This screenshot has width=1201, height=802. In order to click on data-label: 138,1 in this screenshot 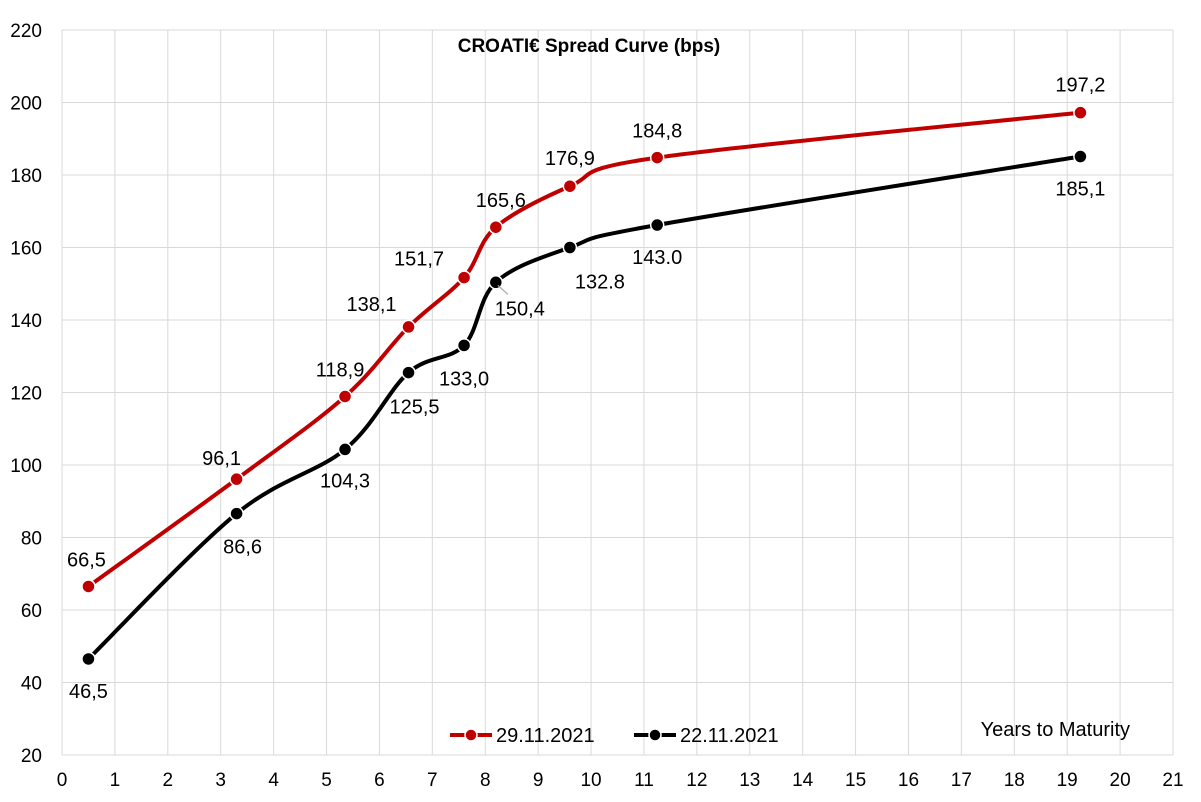, I will do `click(371, 305)`.